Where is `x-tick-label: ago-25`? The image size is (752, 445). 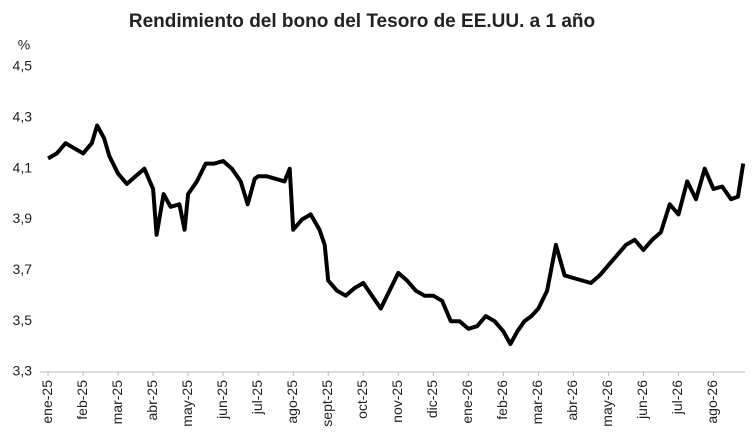
x-tick-label: ago-25 is located at coordinates (292, 402).